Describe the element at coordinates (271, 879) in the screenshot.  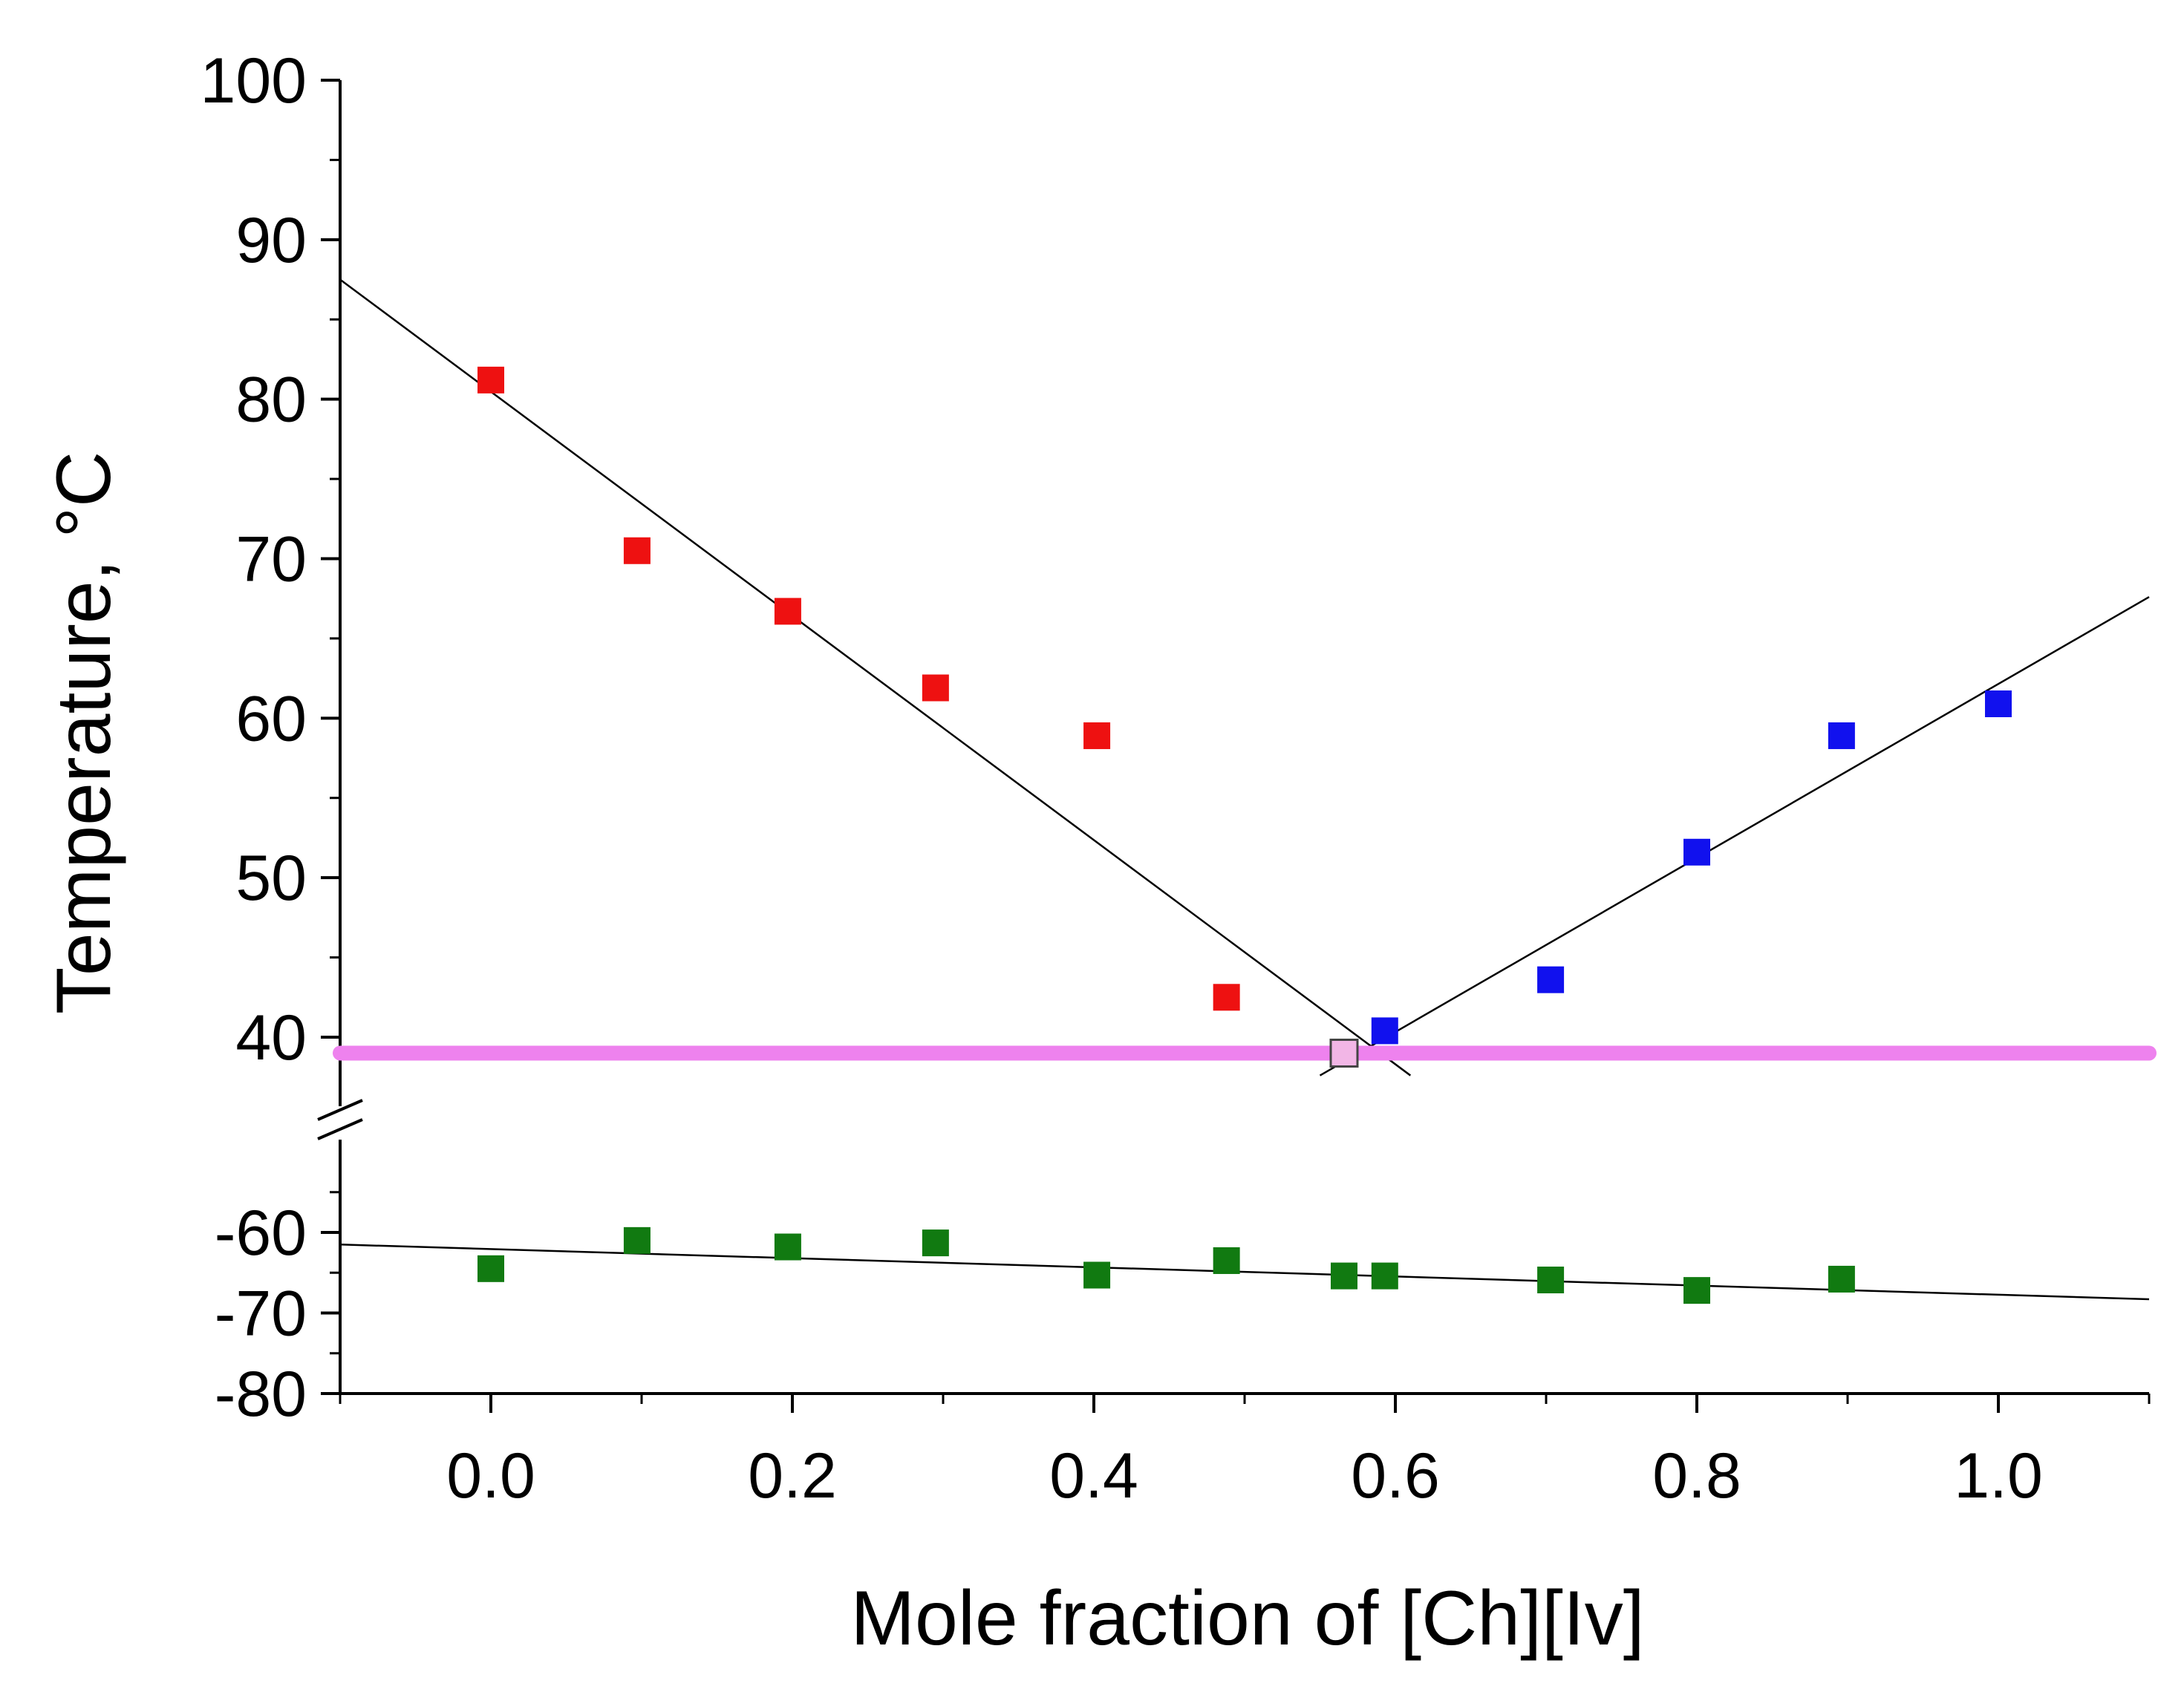
I see `y-tick-label: 50` at that location.